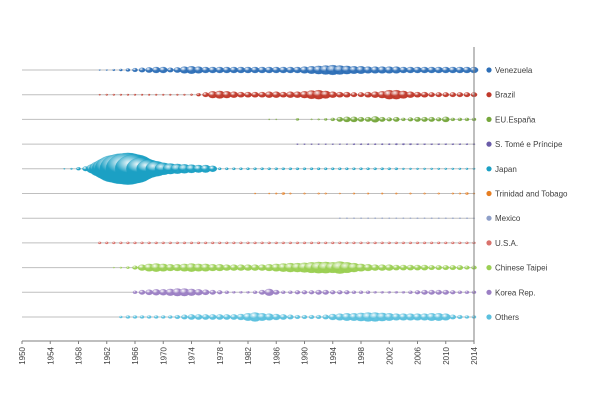  I want to click on x-tick-label: 1970, so click(163, 355).